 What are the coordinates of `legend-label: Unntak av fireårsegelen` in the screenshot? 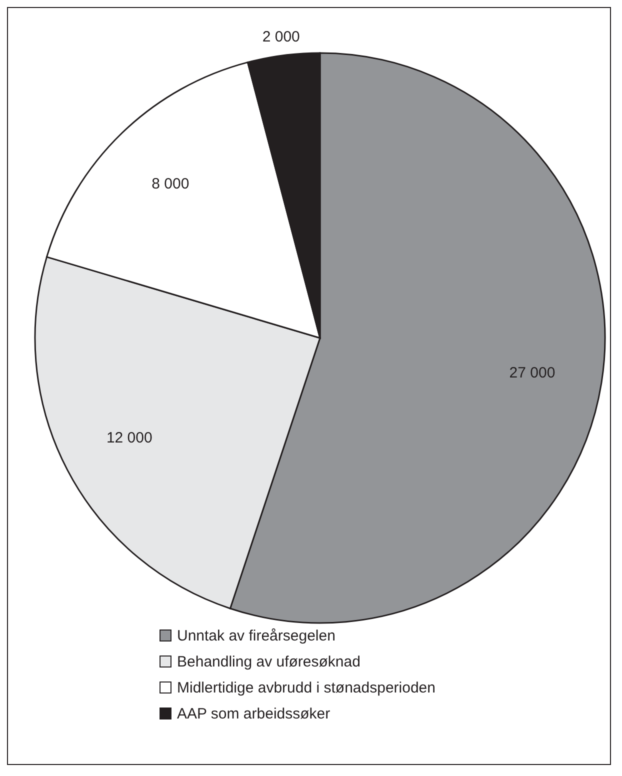 It's located at (256, 636).